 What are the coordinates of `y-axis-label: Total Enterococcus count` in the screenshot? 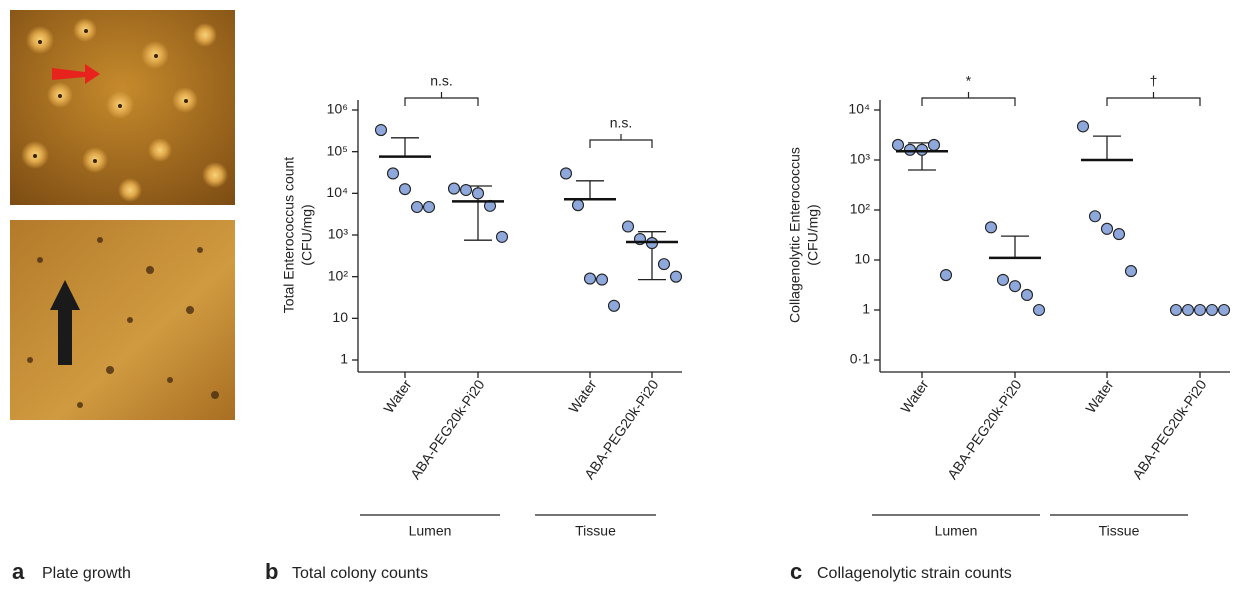 It's located at (289, 235).